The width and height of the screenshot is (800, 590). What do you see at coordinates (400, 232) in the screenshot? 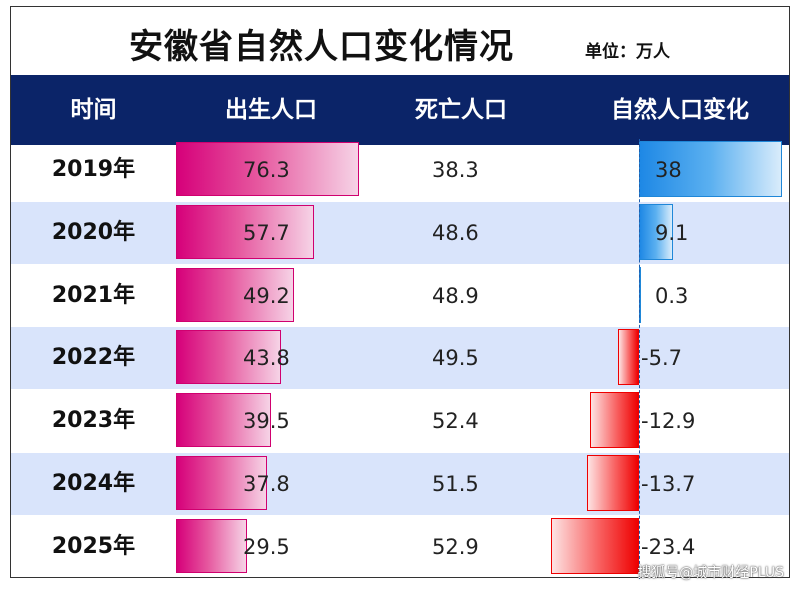
I see `table-row: 2020年 57.7 48.6 9.1` at bounding box center [400, 232].